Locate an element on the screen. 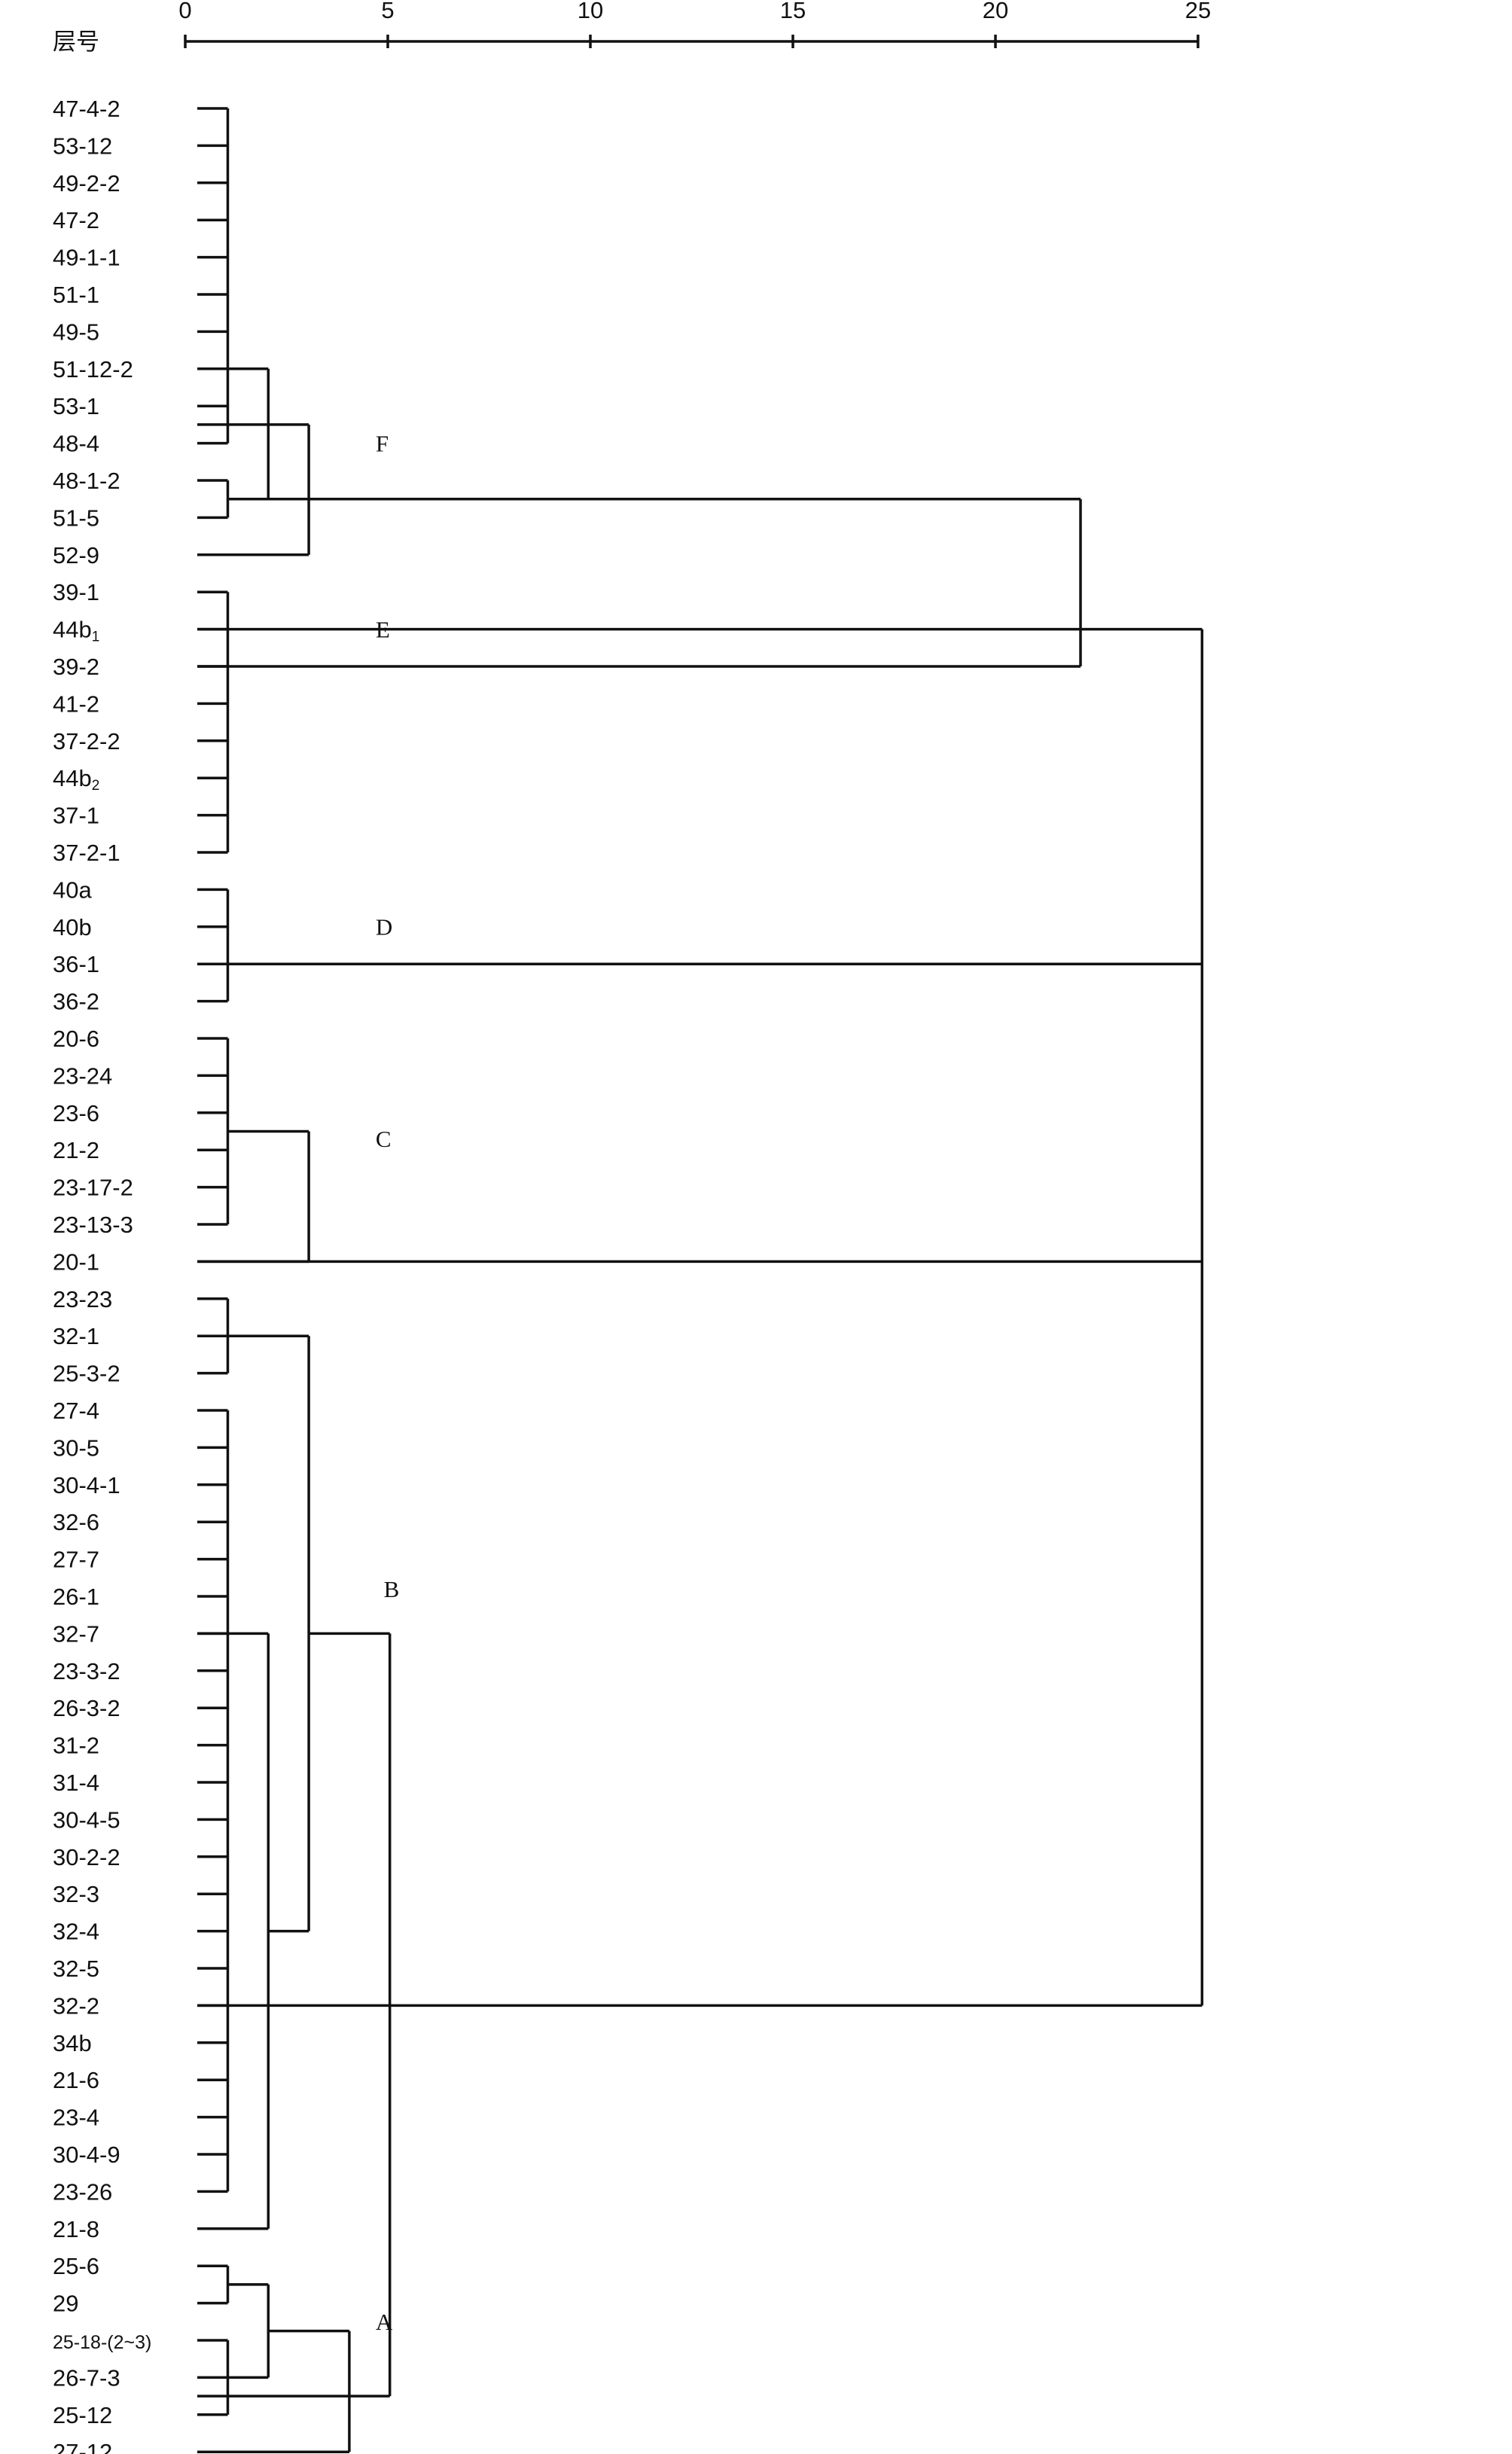  leaf-label: 32-3 is located at coordinates (76, 1894).